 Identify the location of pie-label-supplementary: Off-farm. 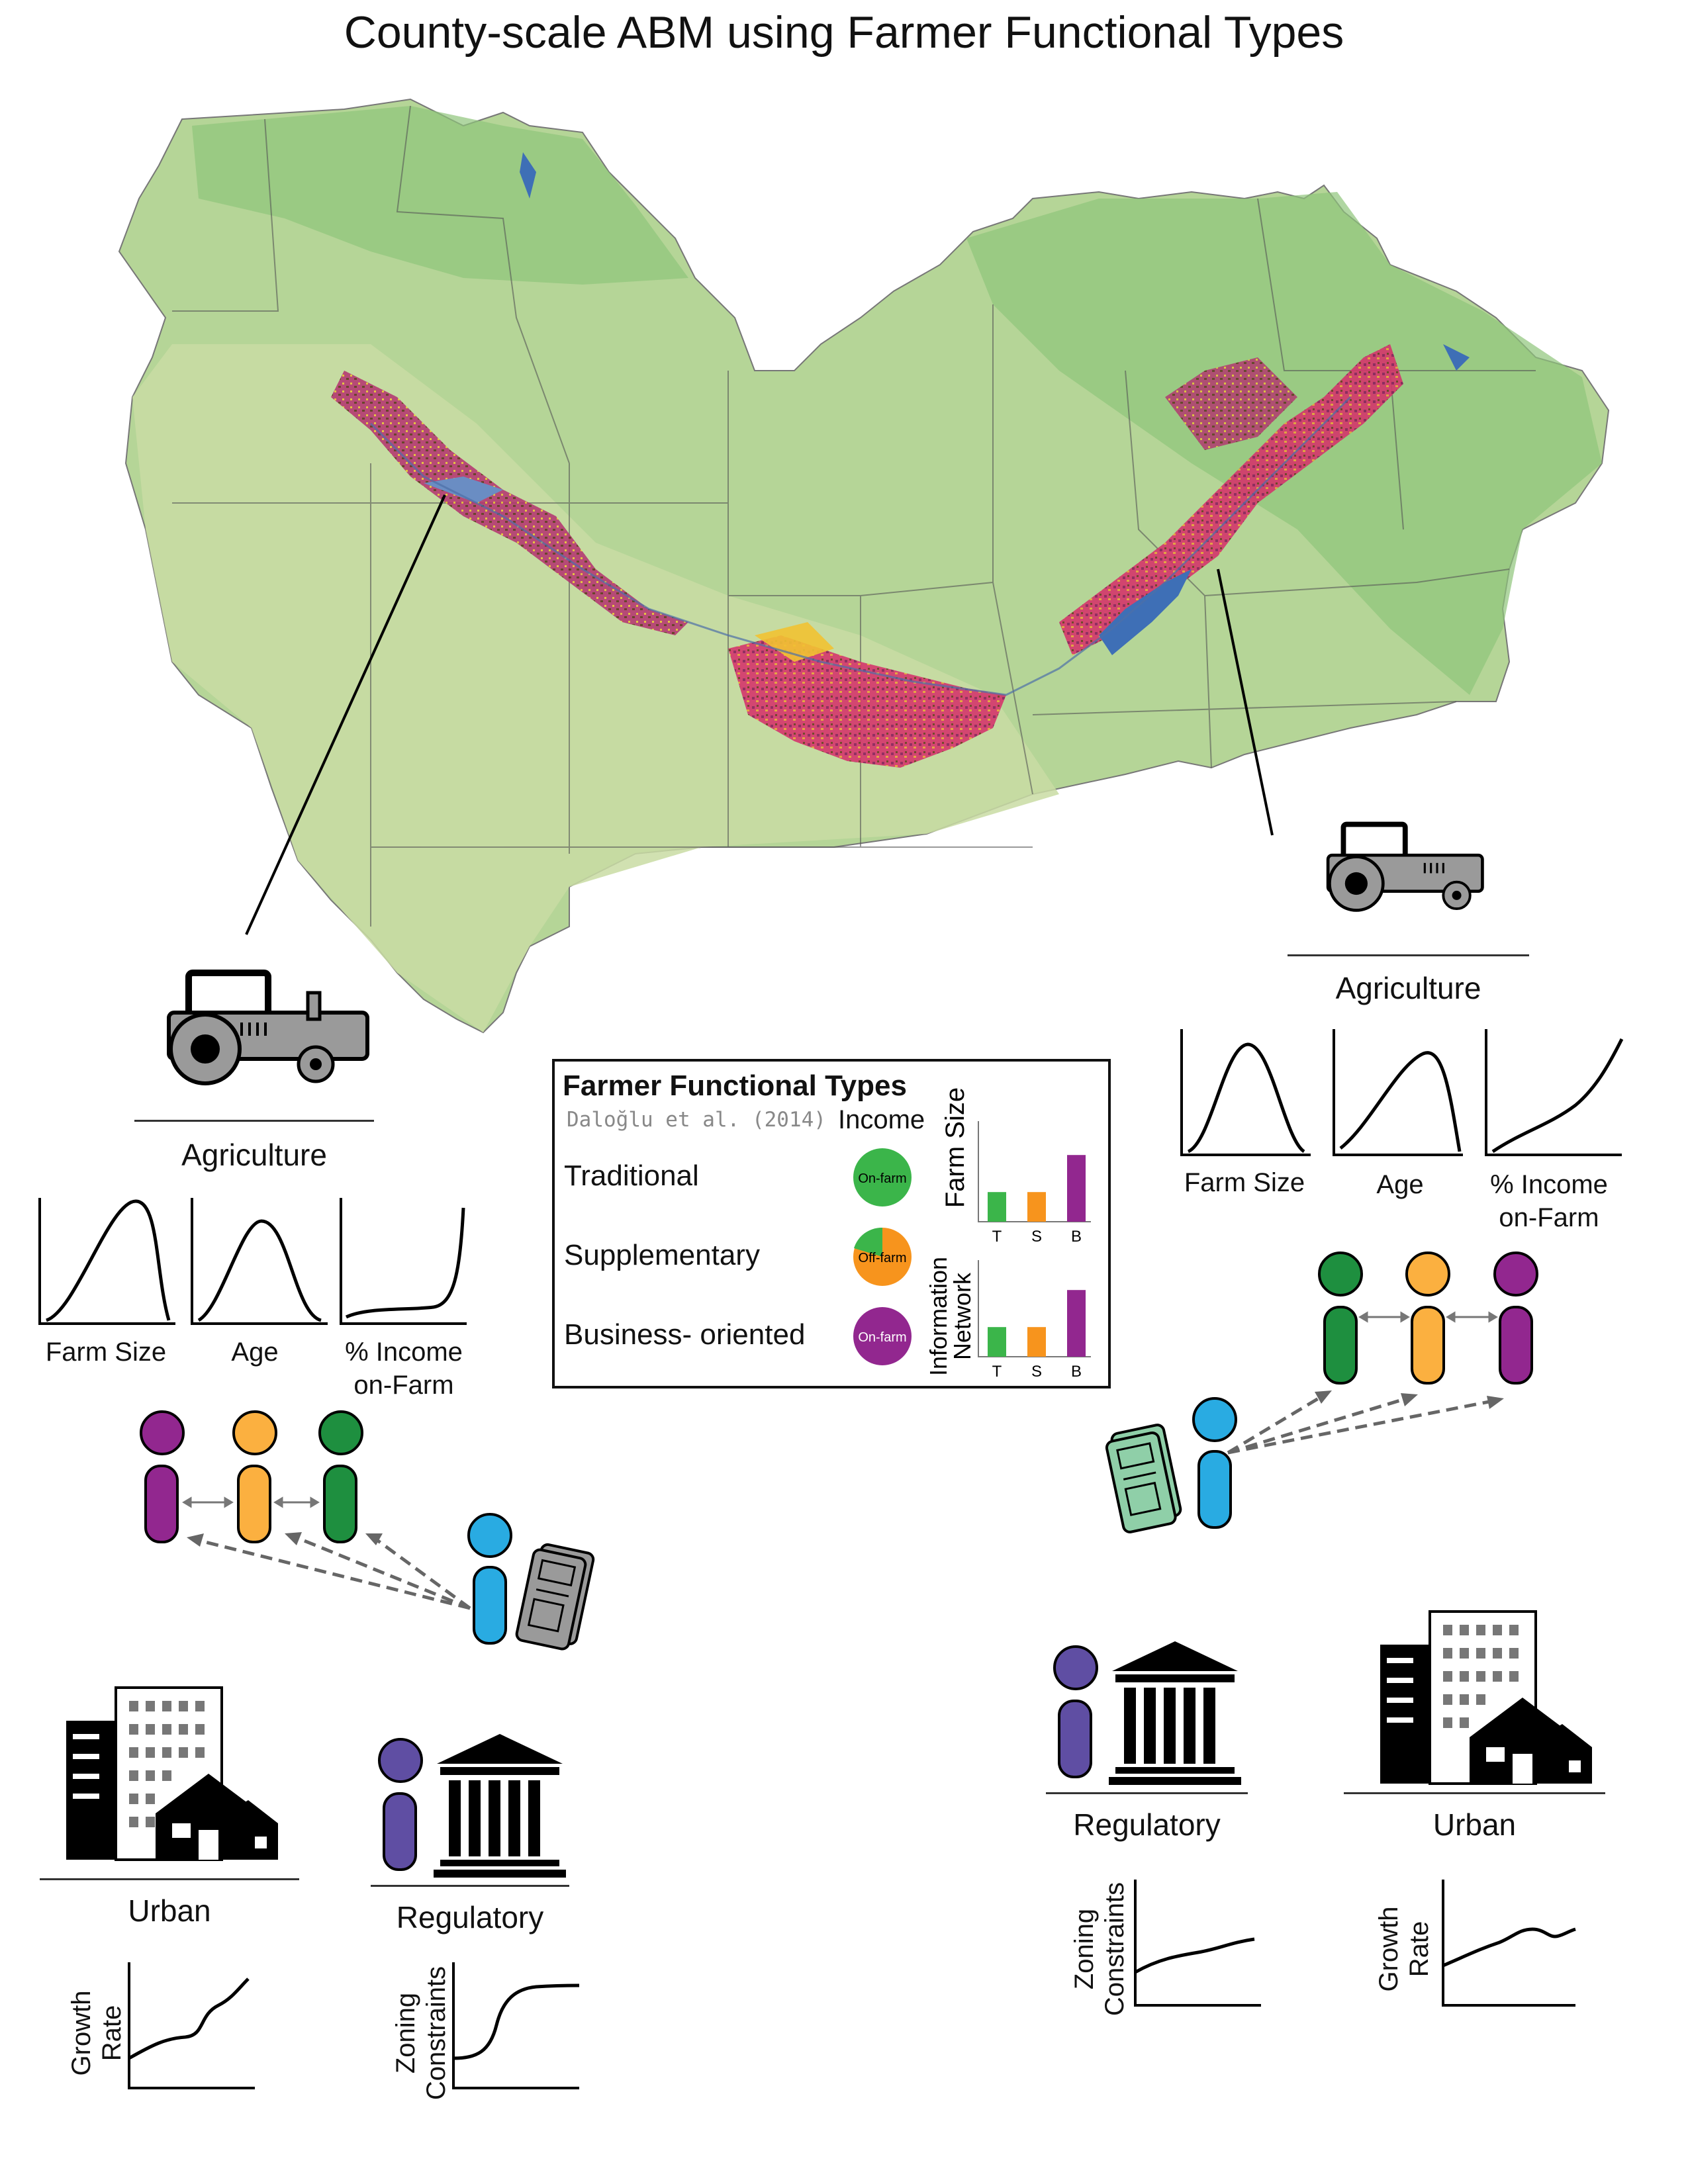
(883, 1258).